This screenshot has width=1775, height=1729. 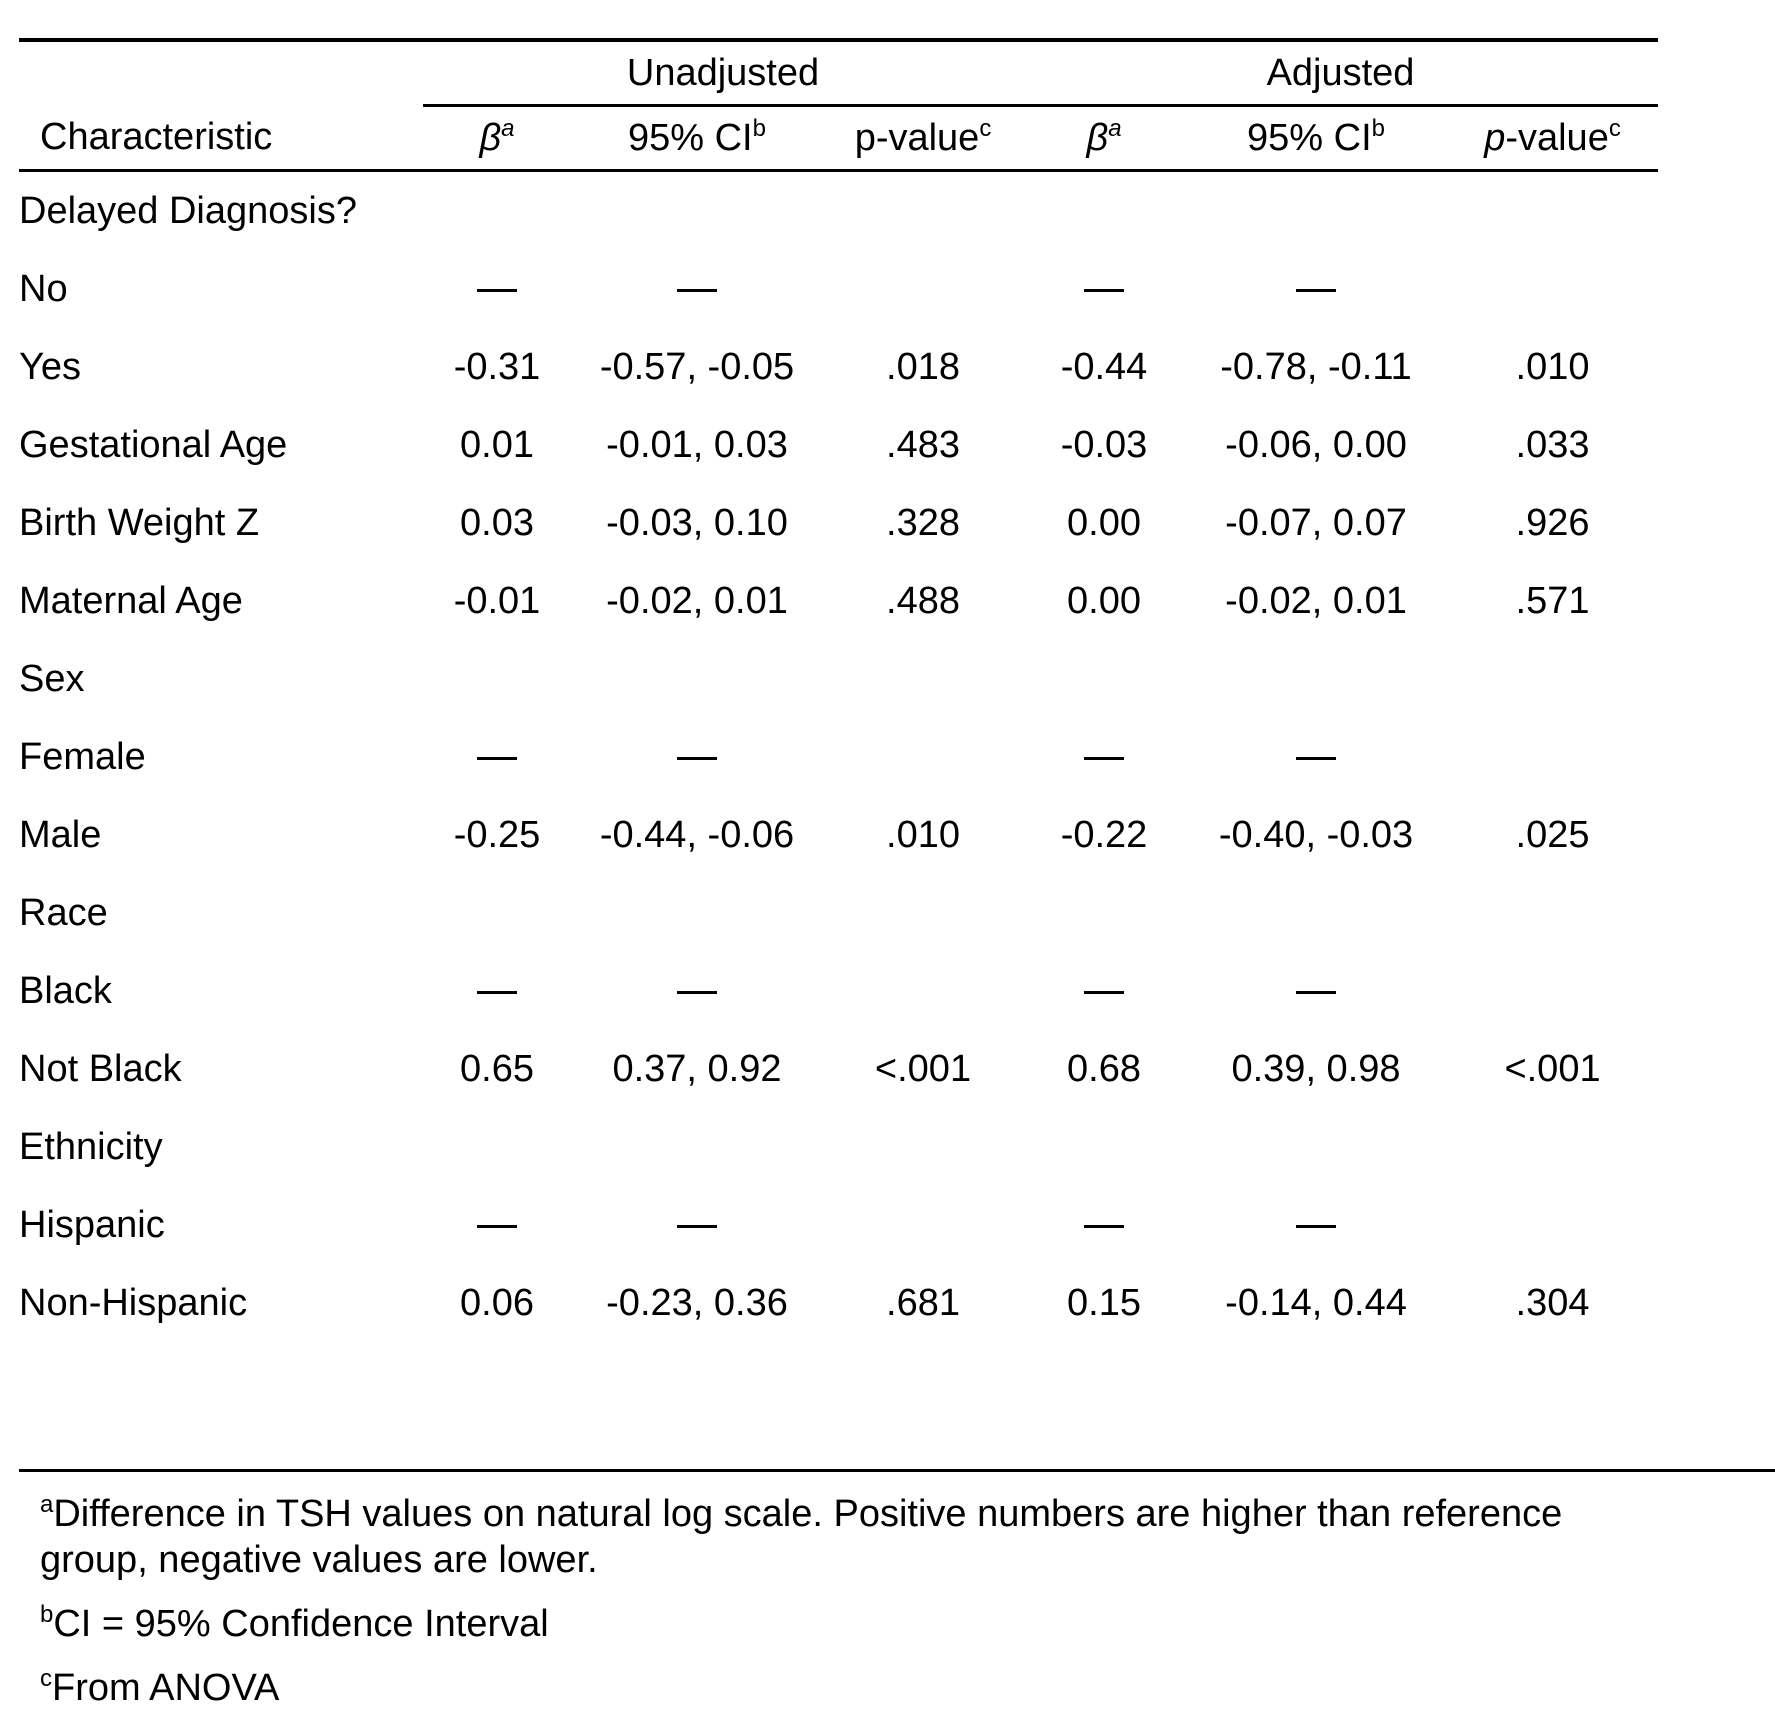 What do you see at coordinates (497, 601) in the screenshot?
I see `cell-unadjusted-beta: -0.01` at bounding box center [497, 601].